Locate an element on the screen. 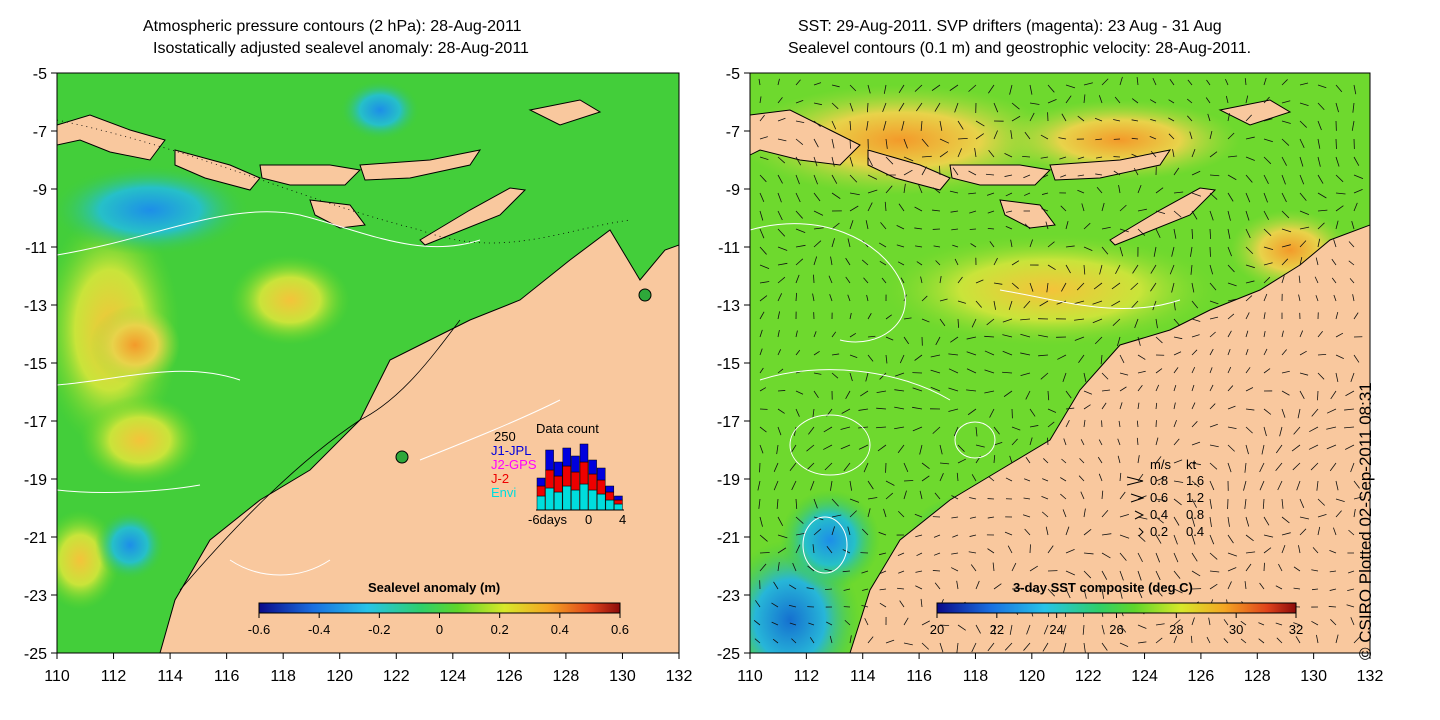 This screenshot has width=1440, height=720. right-x-tick-label: 124 is located at coordinates (1144, 676).